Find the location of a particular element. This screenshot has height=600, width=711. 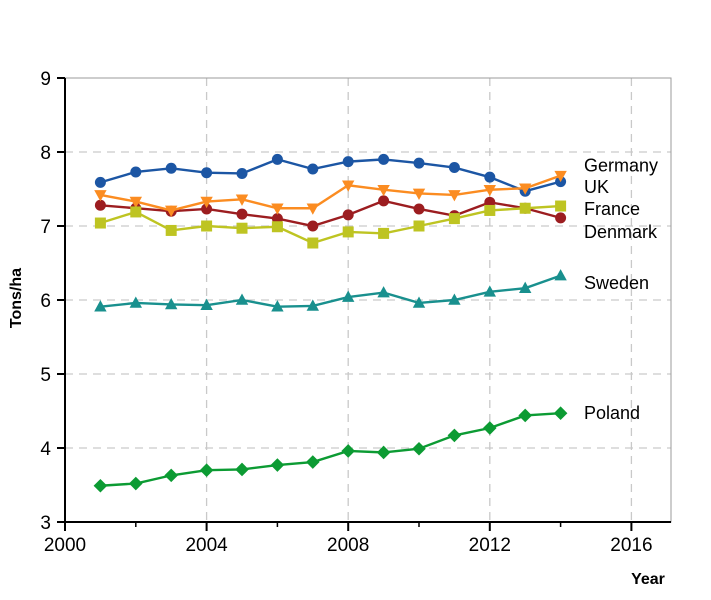

series-uk is located at coordinates (330, 193).